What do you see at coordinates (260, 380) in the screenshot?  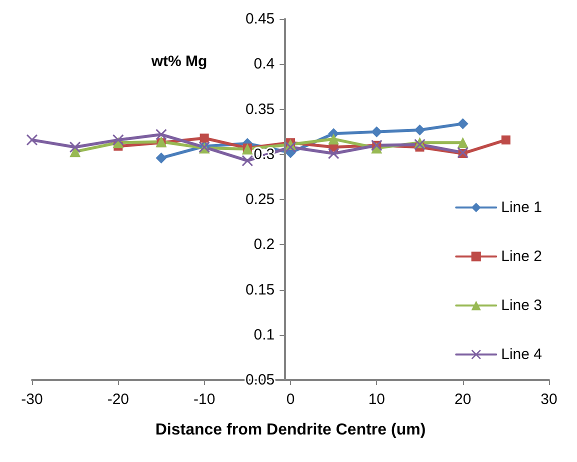 I see `y-tick-label: 0.05` at bounding box center [260, 380].